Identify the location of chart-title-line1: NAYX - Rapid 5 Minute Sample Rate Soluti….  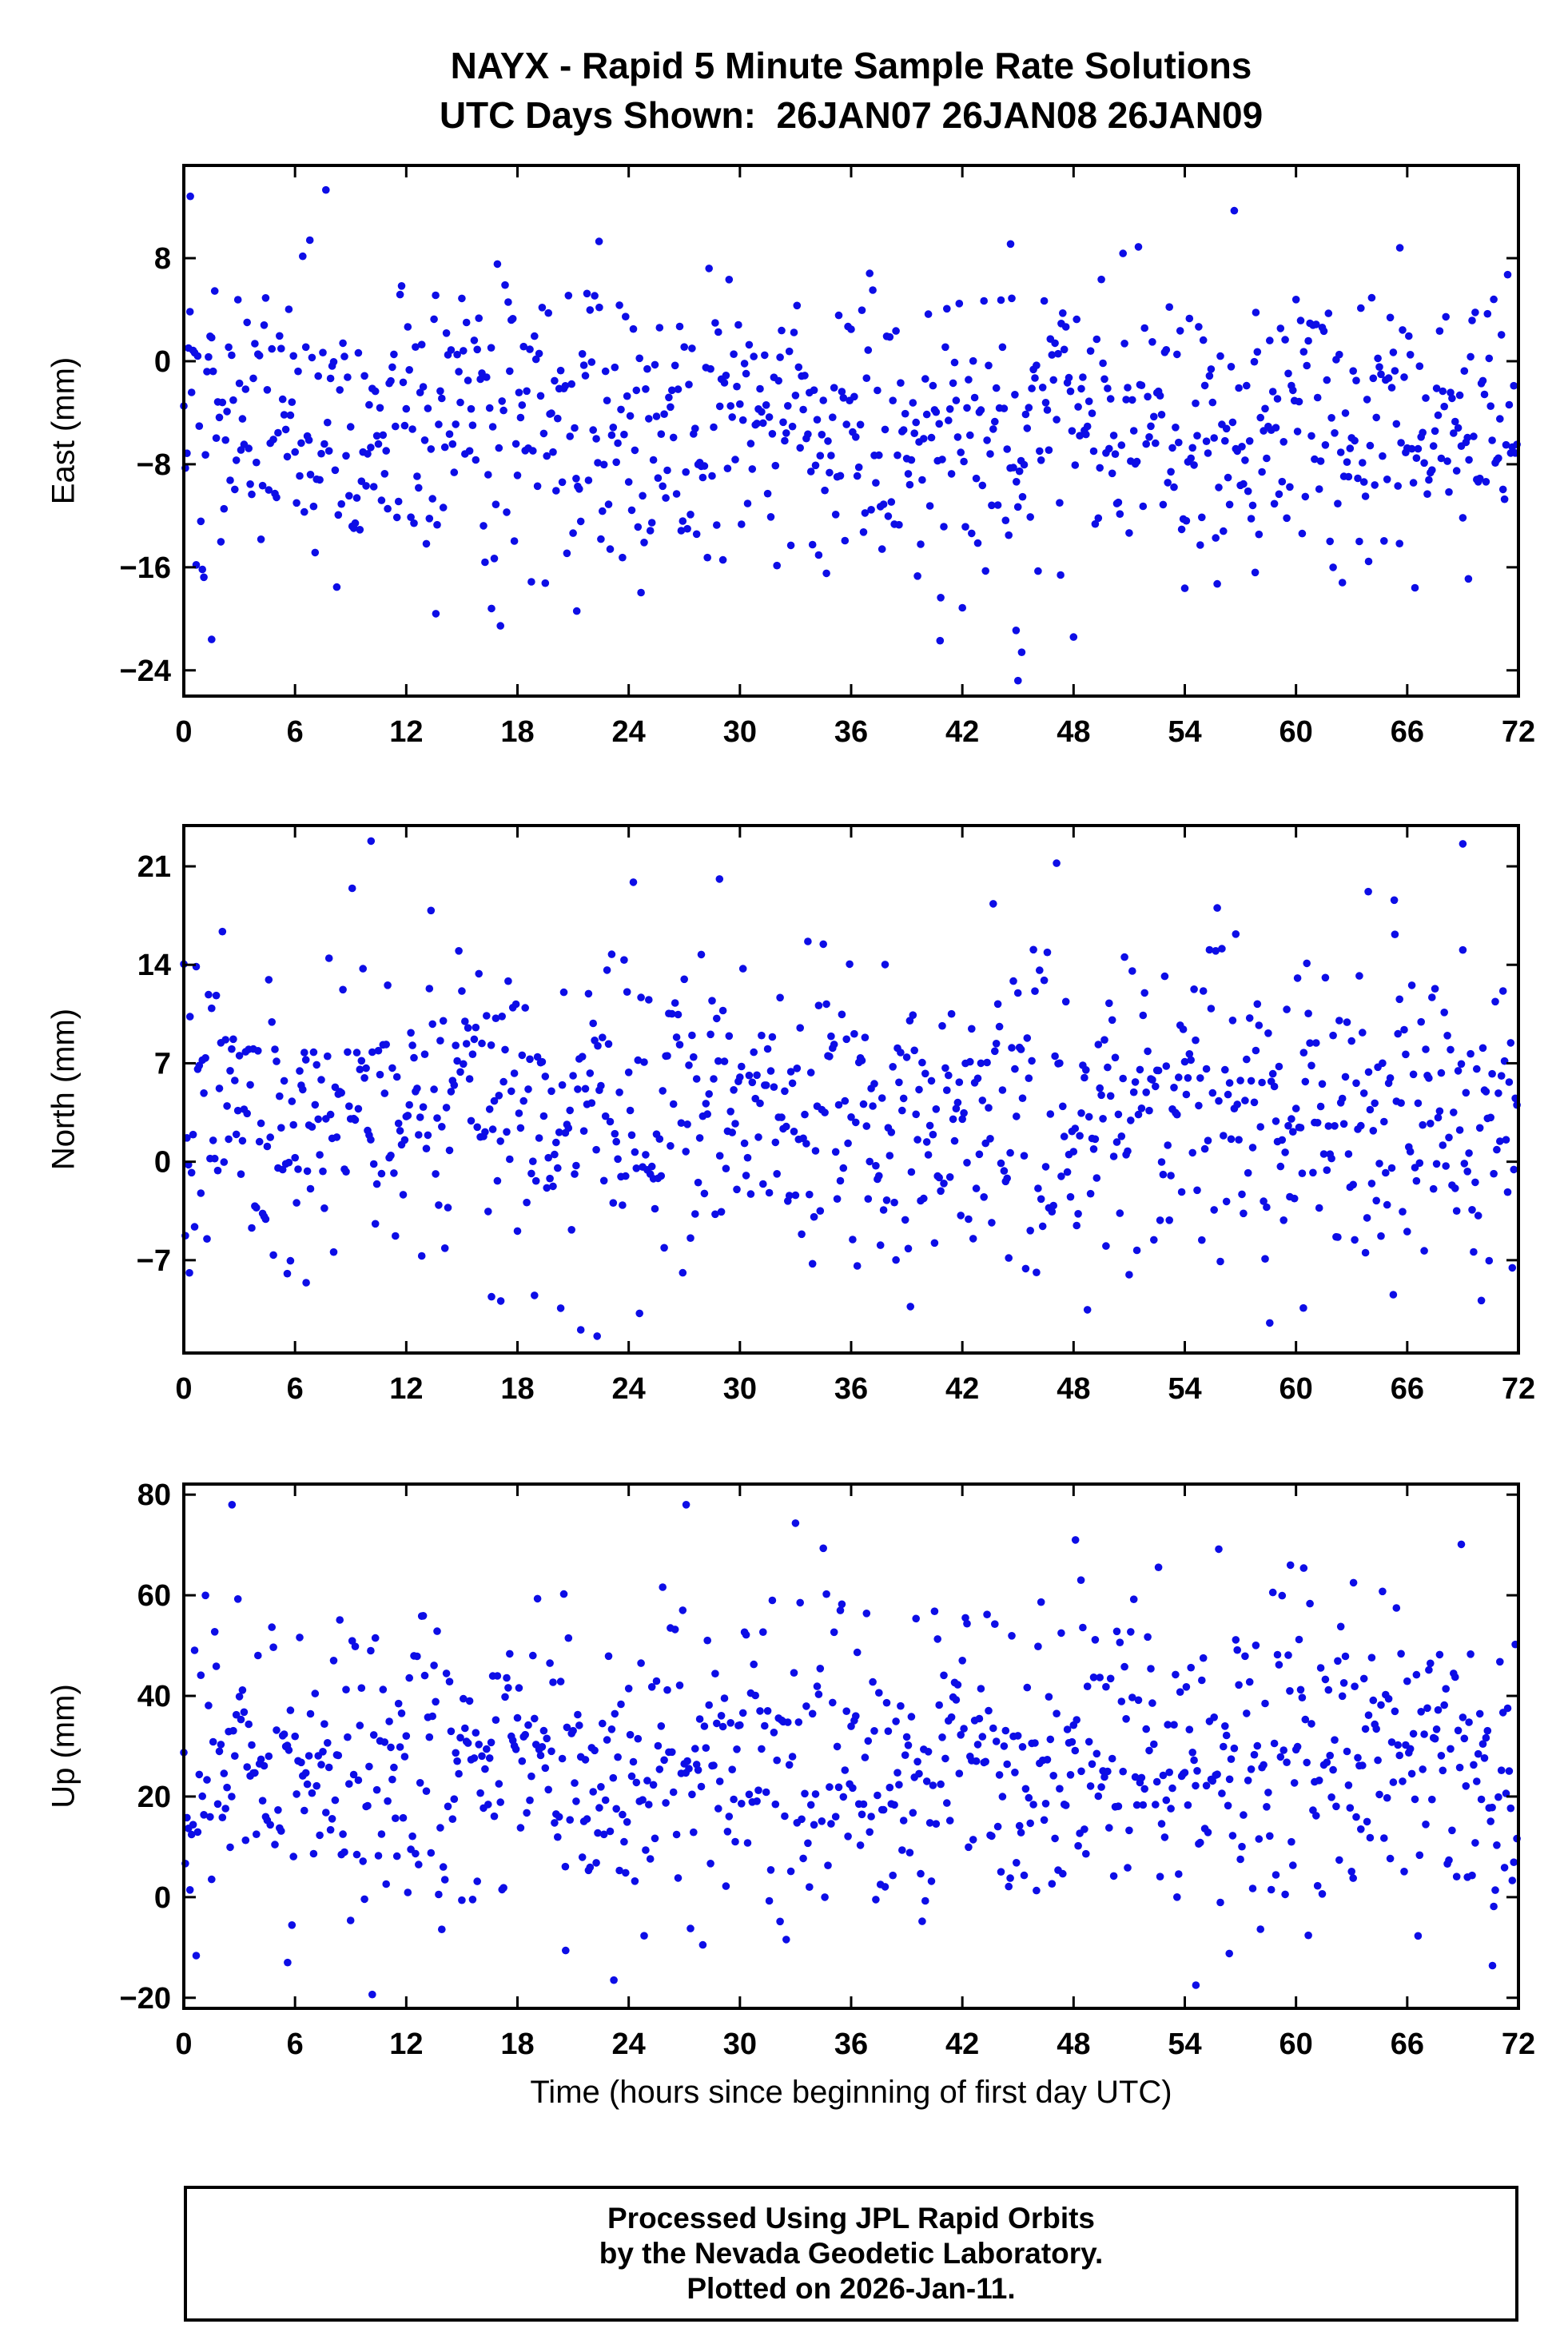
(851, 65).